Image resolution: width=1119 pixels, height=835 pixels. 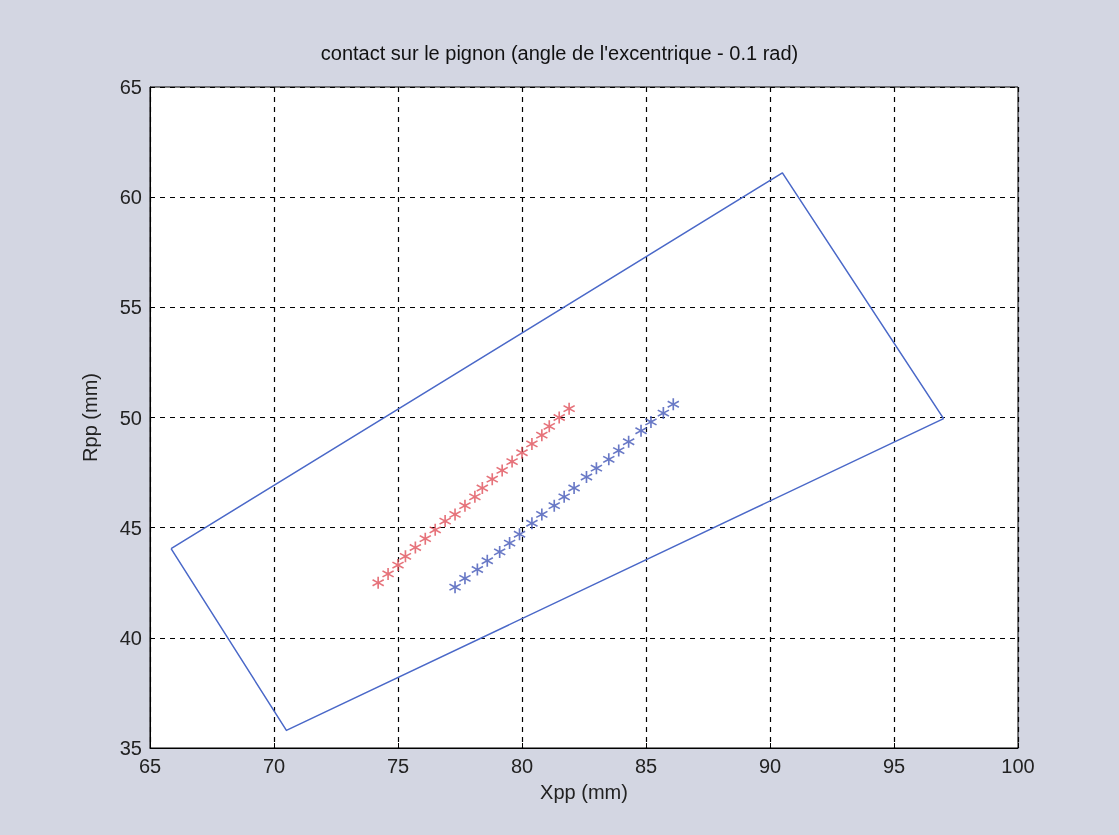 What do you see at coordinates (559, 53) in the screenshot?
I see `chart-title: contact sur le pignon (angle de l'excentrique - 0.1 rad)` at bounding box center [559, 53].